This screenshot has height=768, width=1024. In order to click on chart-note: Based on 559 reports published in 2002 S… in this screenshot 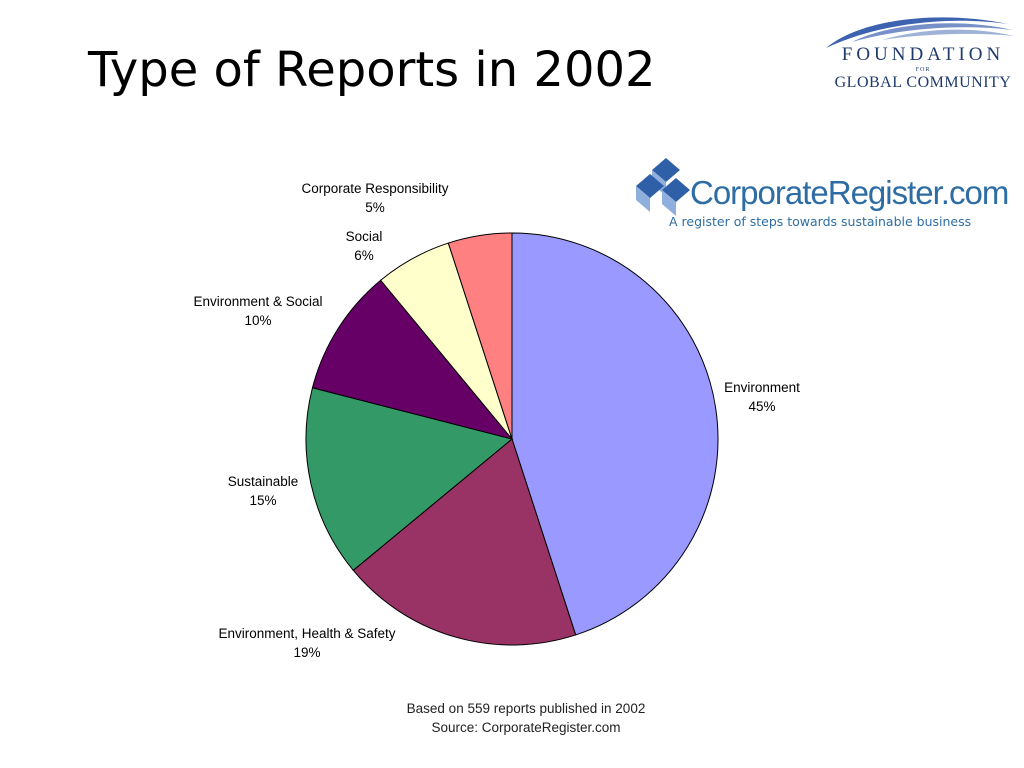, I will do `click(526, 718)`.